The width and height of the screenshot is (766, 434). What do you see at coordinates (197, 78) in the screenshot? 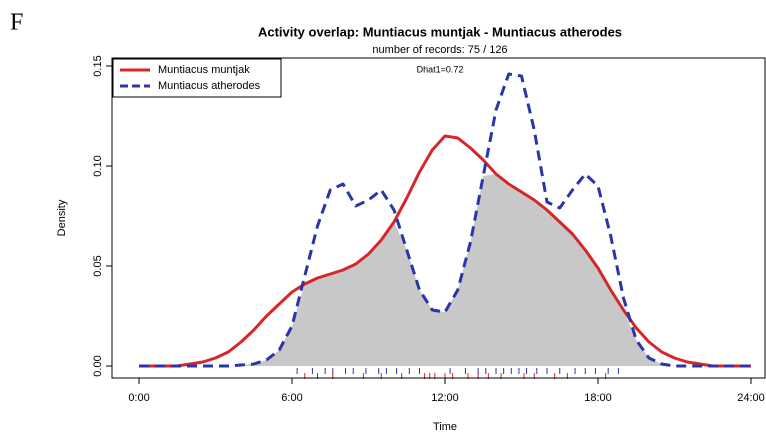
I see `legend-box` at bounding box center [197, 78].